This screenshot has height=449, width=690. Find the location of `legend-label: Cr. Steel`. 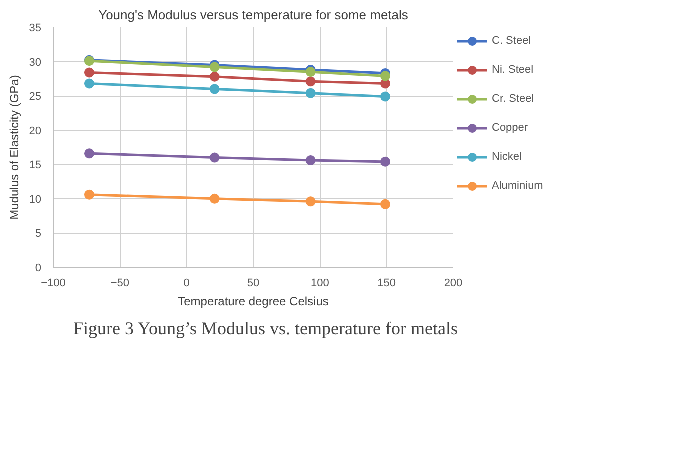

legend-label: Cr. Steel is located at coordinates (513, 99).